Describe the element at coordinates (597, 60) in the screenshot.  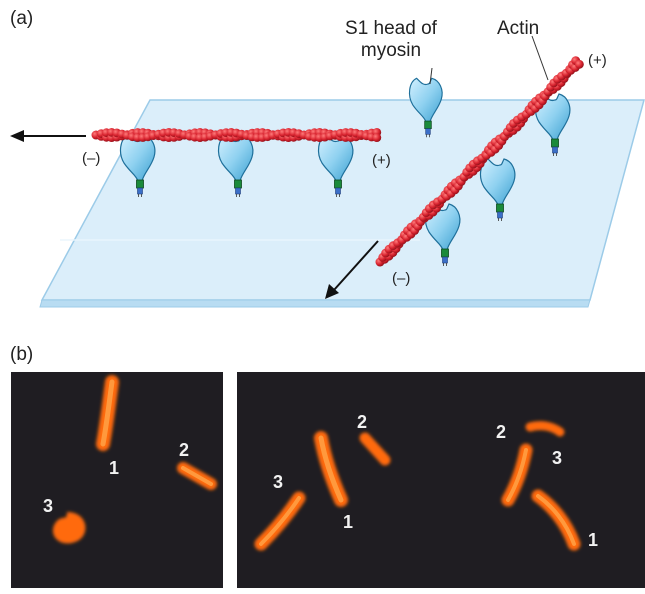
I see `diag-plus-label: (+)` at that location.